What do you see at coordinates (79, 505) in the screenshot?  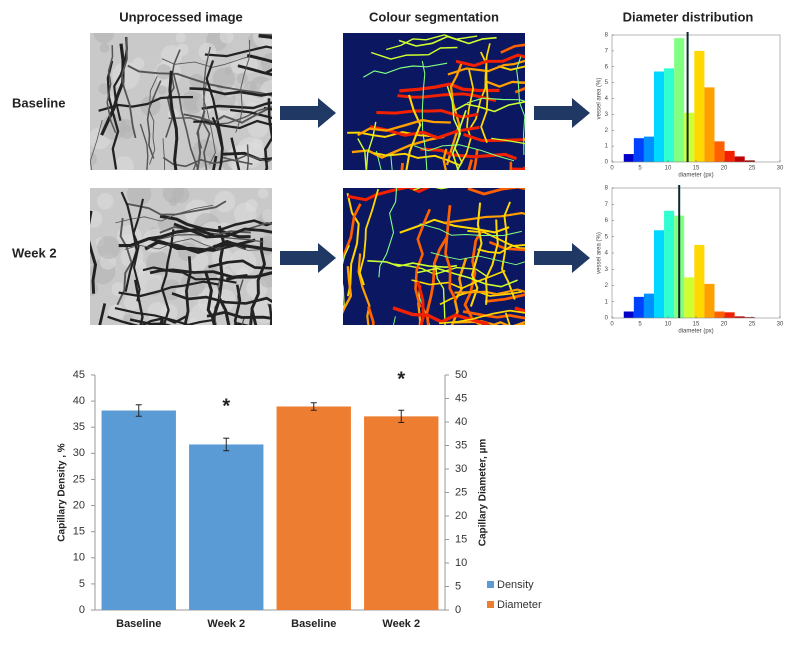 I see `y-tick-label: 20` at bounding box center [79, 505].